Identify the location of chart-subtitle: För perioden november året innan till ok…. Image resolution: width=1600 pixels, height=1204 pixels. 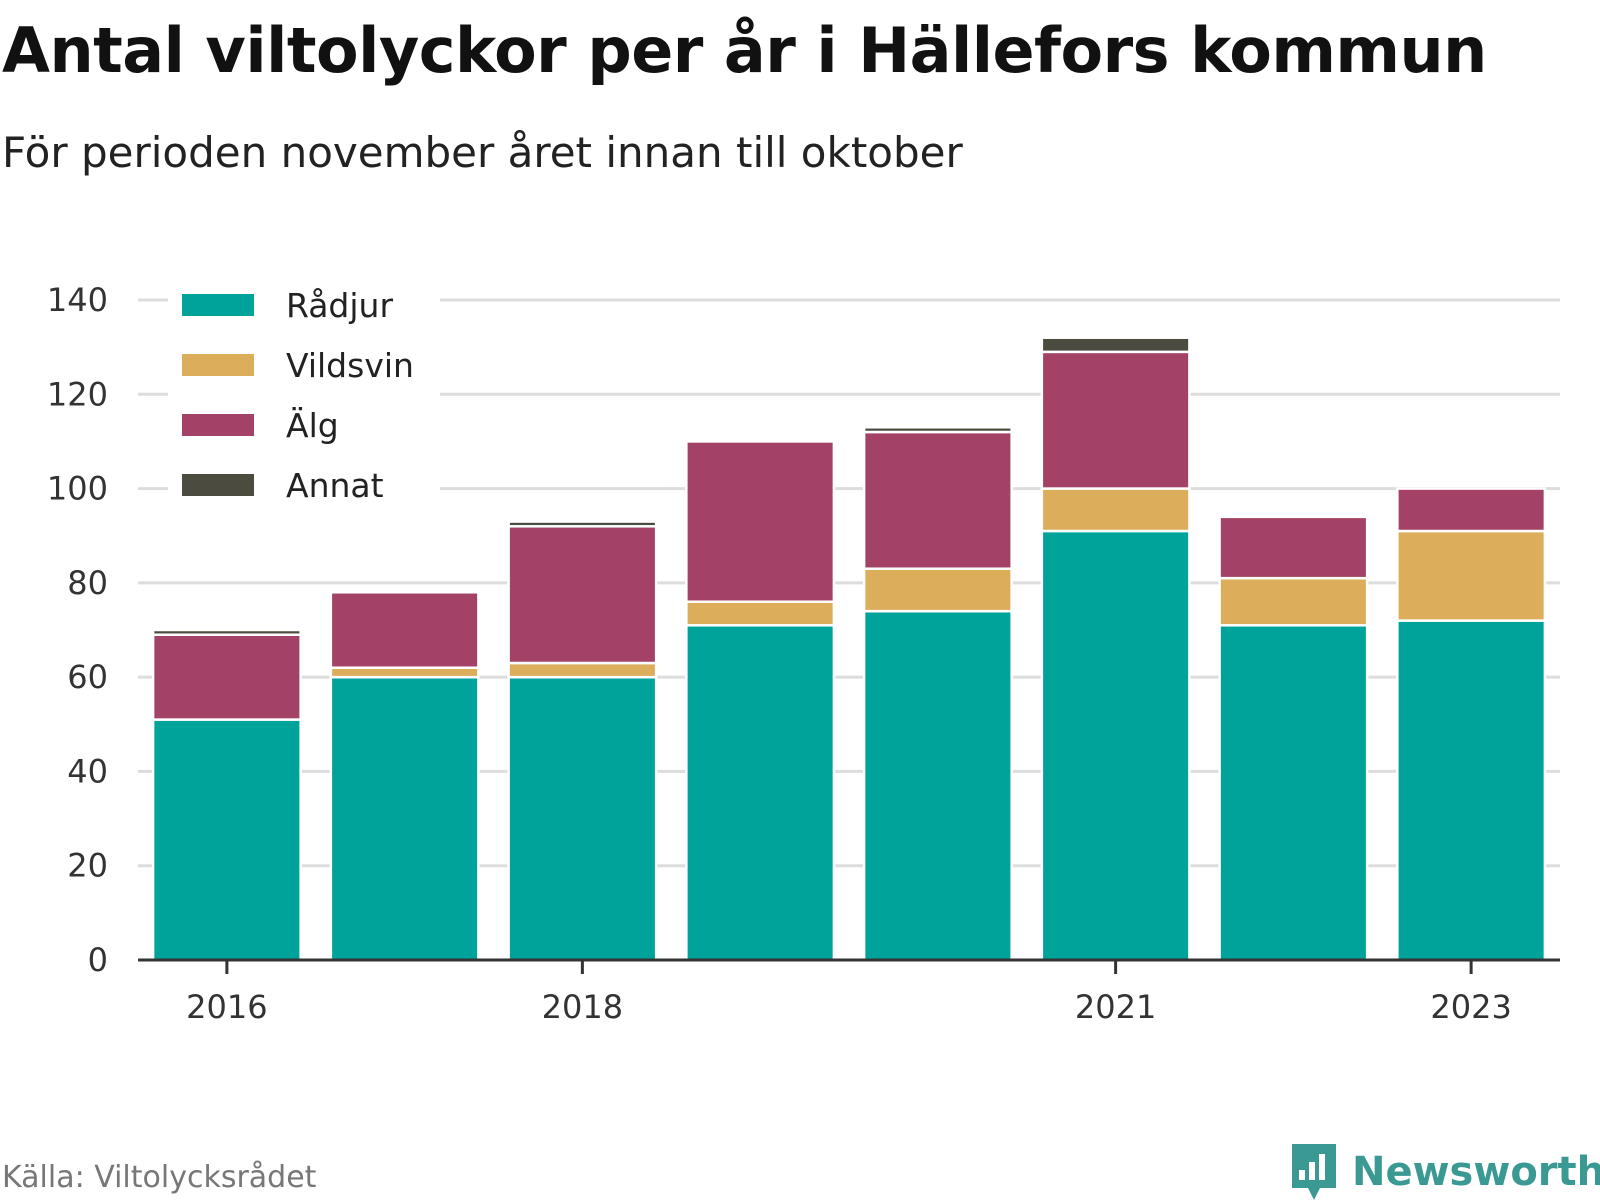
(482, 152).